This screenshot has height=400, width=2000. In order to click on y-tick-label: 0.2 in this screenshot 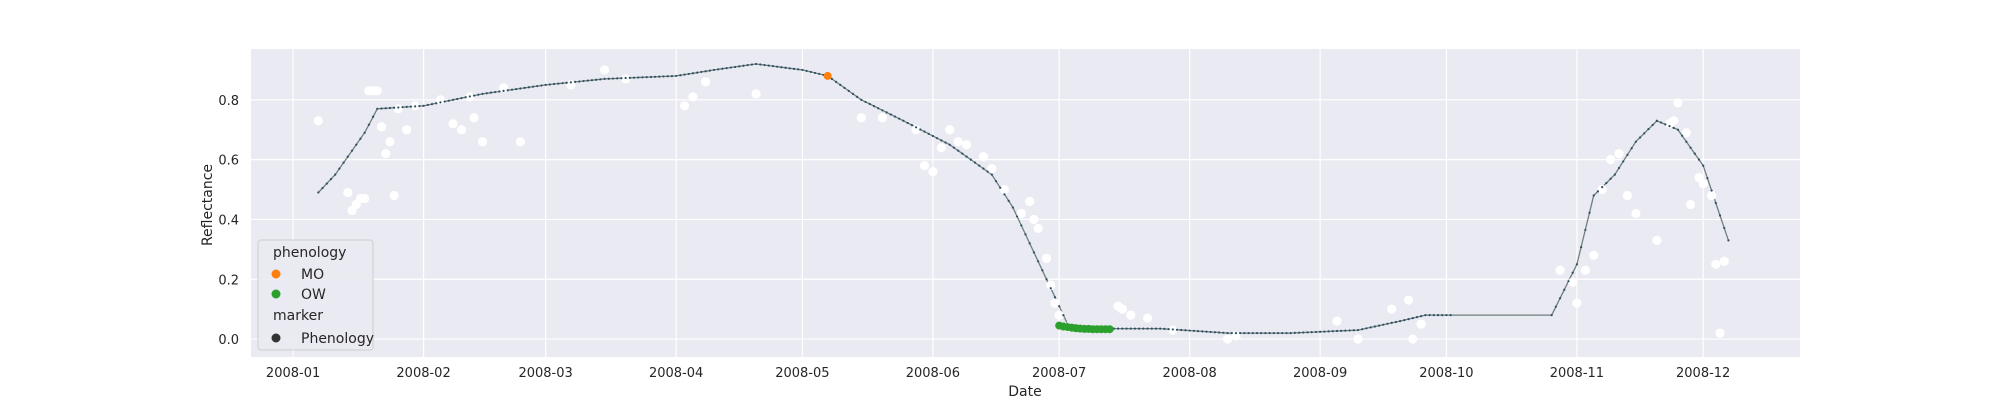, I will do `click(228, 280)`.